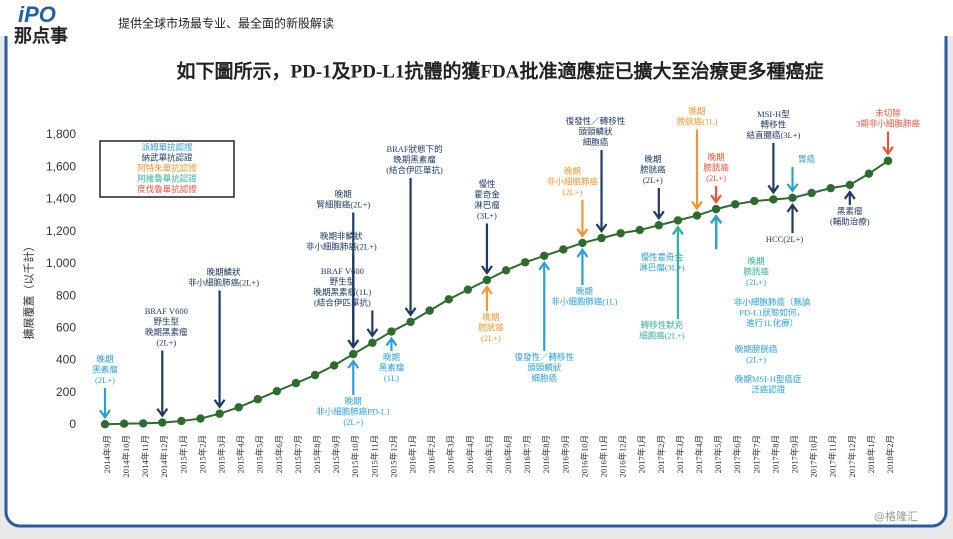 Image resolution: width=953 pixels, height=539 pixels. I want to click on logo: 那点事, so click(41, 36).